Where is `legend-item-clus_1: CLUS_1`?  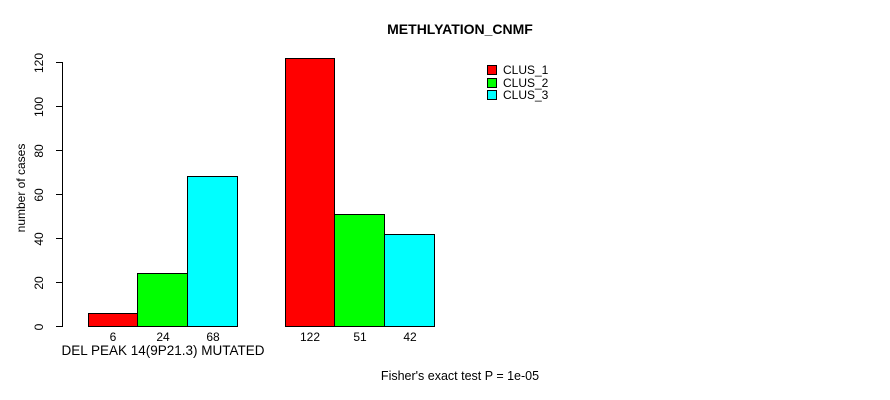 legend-item-clus_1: CLUS_1 is located at coordinates (517, 70).